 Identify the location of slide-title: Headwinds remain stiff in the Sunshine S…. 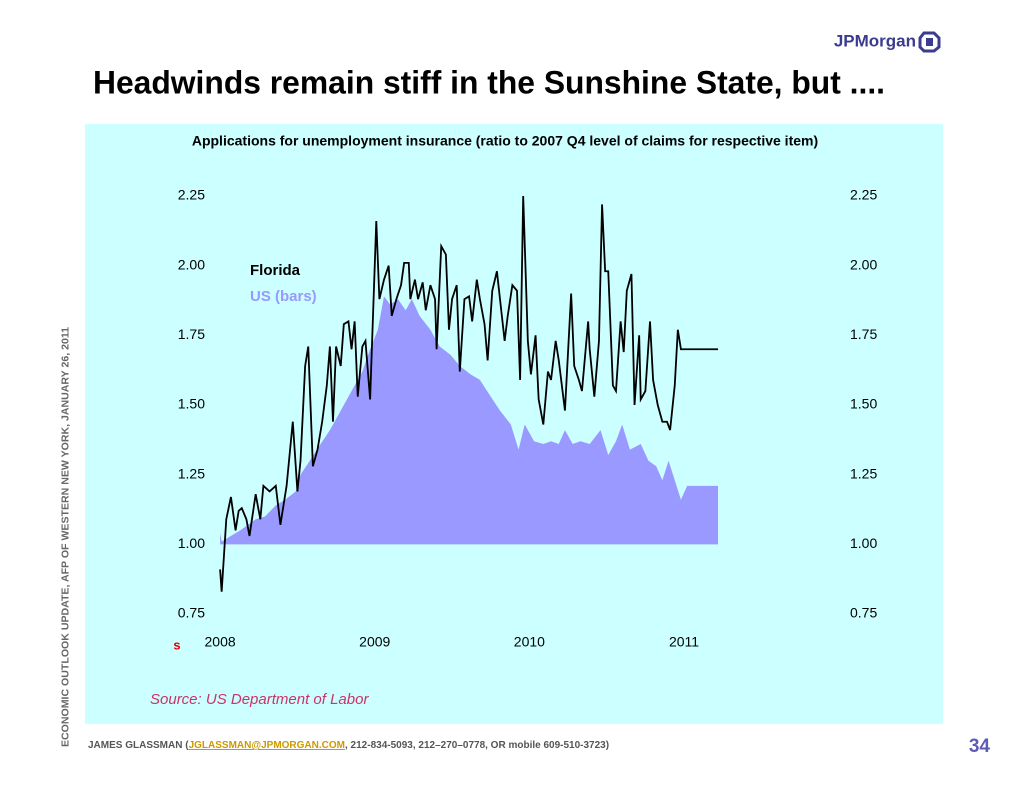
(489, 82).